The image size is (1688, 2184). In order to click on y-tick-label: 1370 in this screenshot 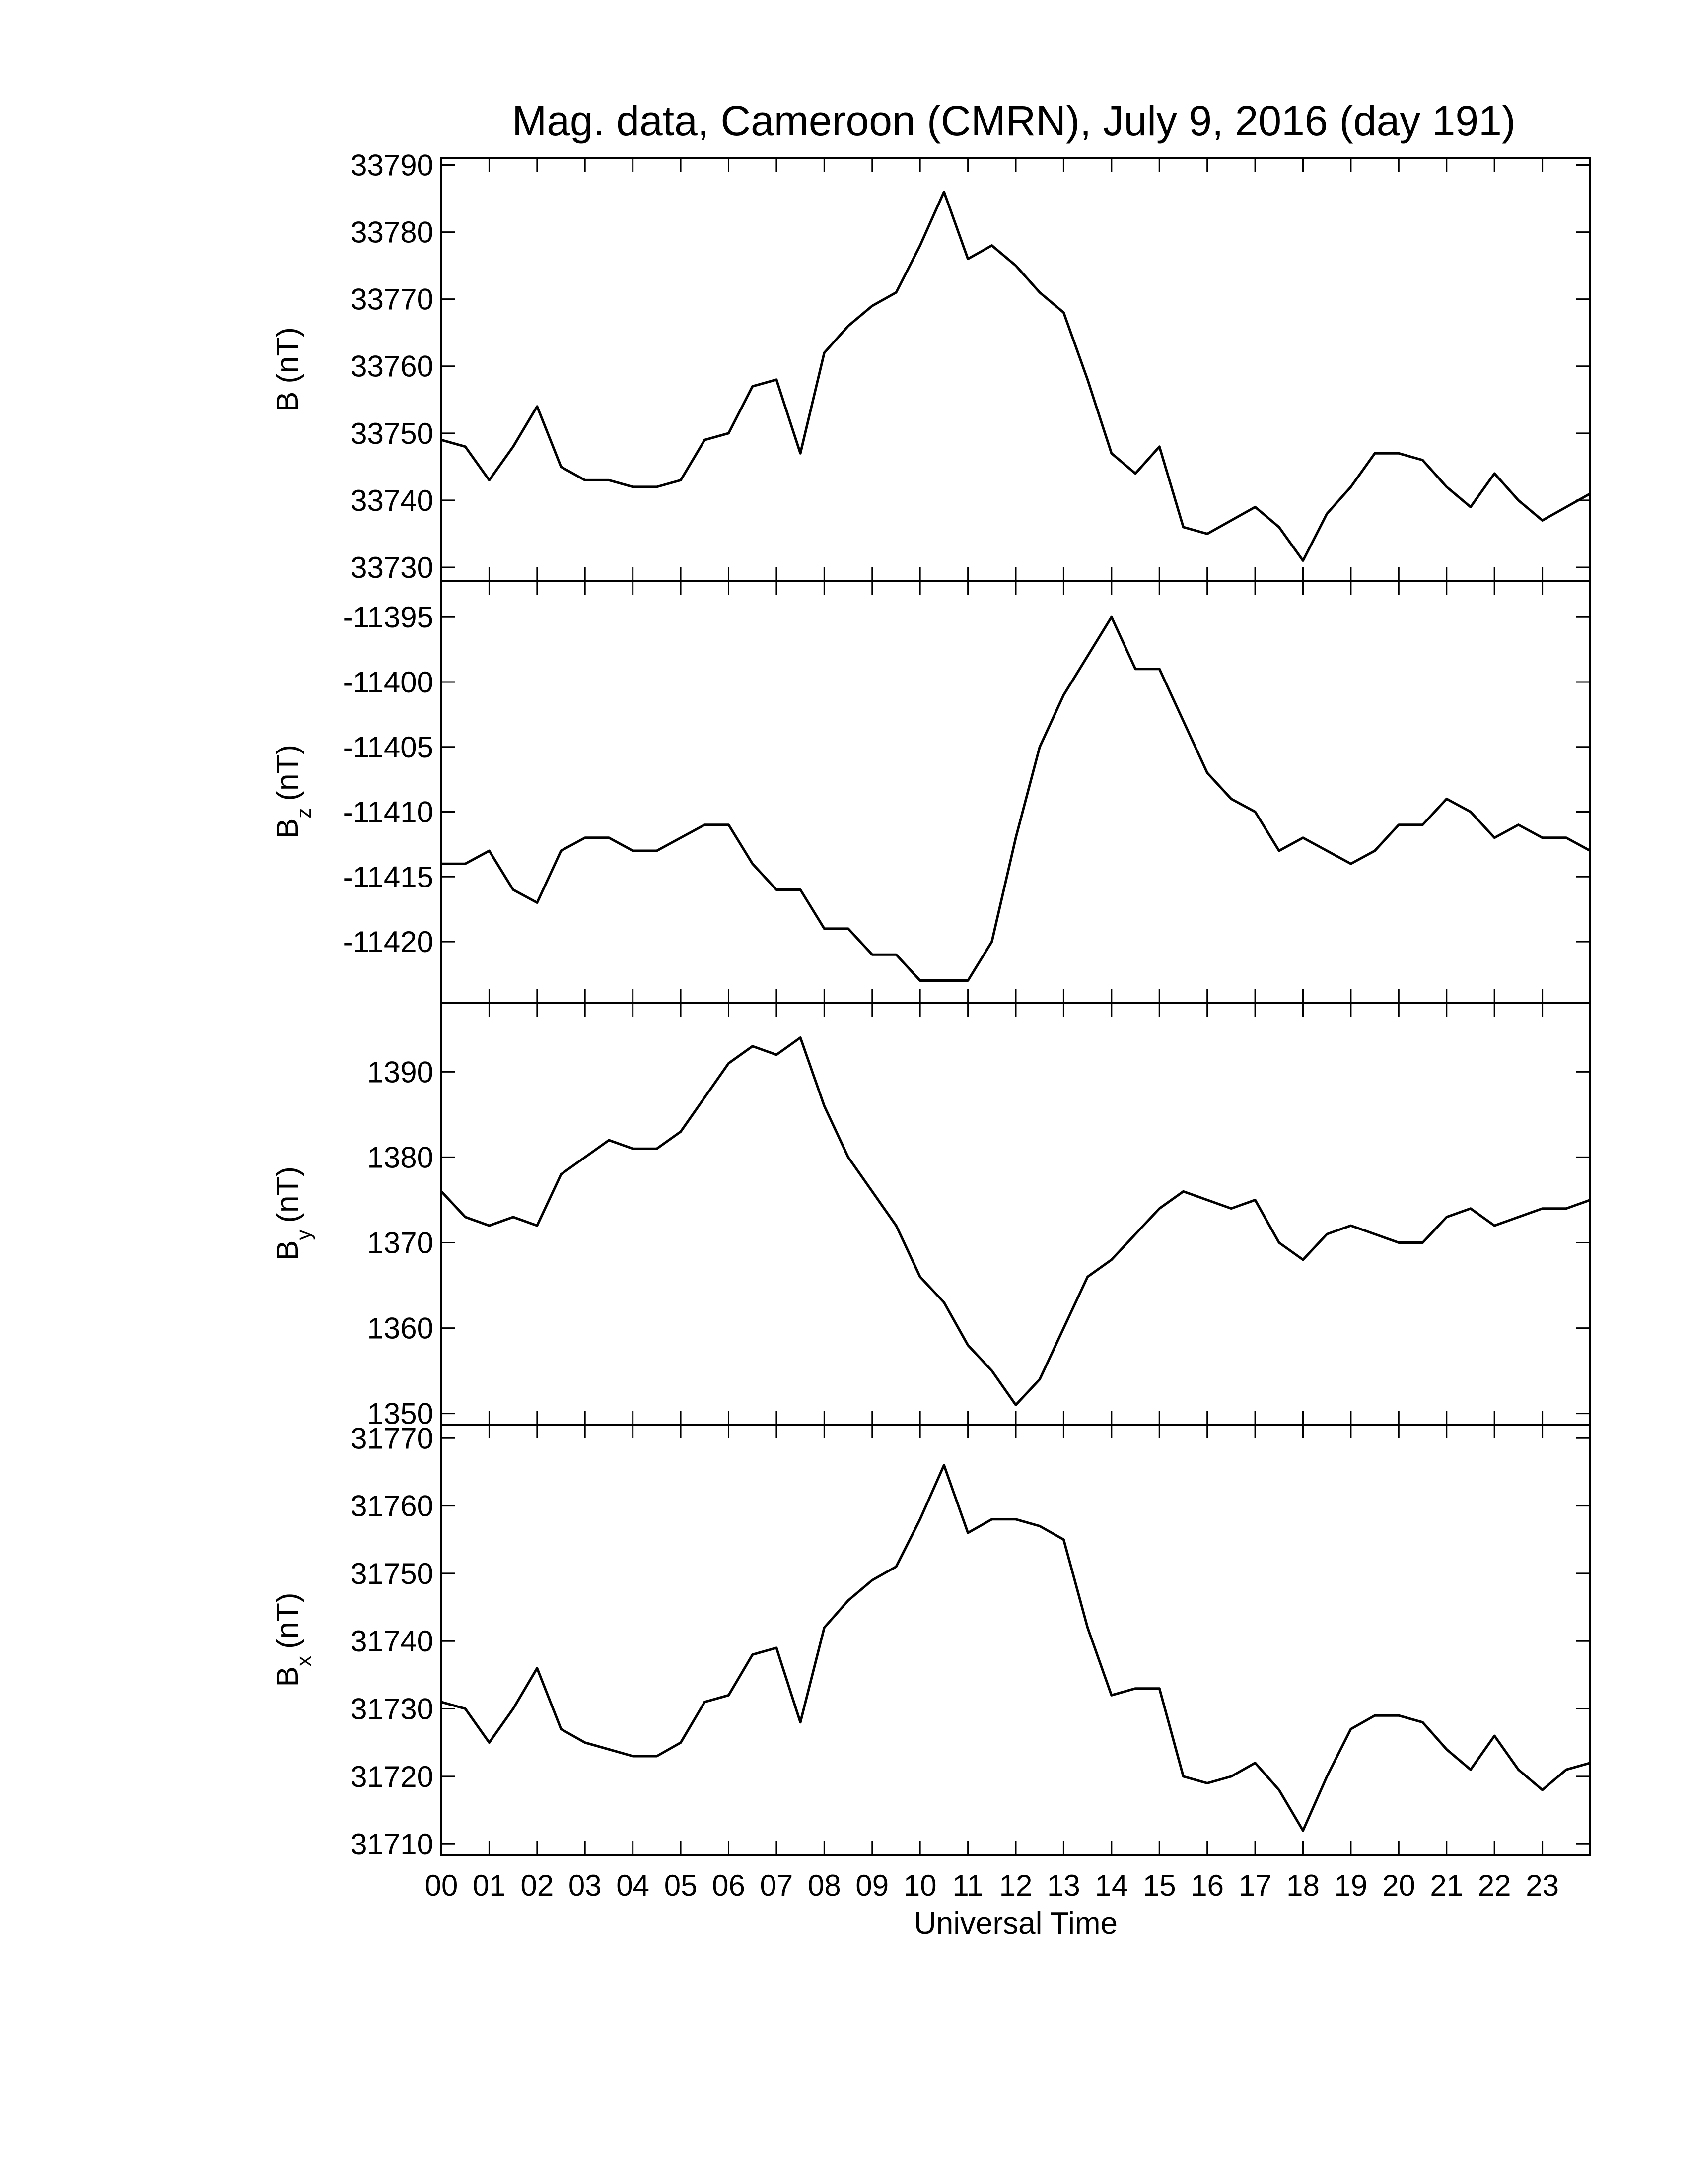, I will do `click(400, 1243)`.